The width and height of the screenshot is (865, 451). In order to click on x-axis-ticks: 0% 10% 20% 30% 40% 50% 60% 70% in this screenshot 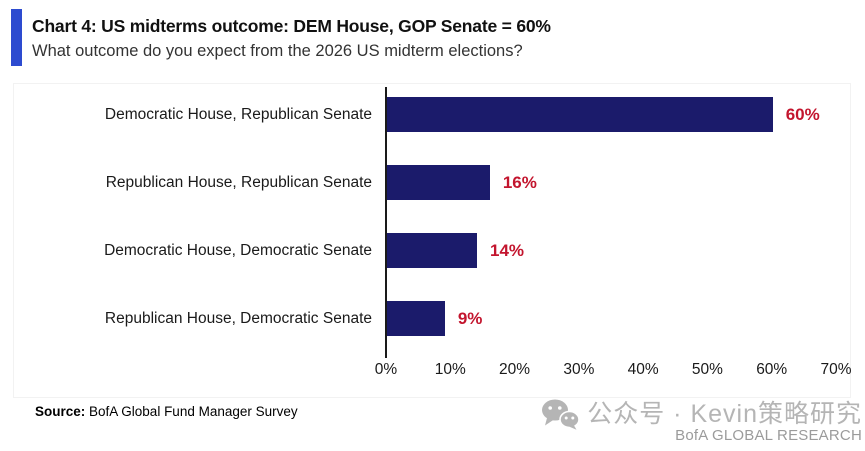, I will do `click(433, 372)`.